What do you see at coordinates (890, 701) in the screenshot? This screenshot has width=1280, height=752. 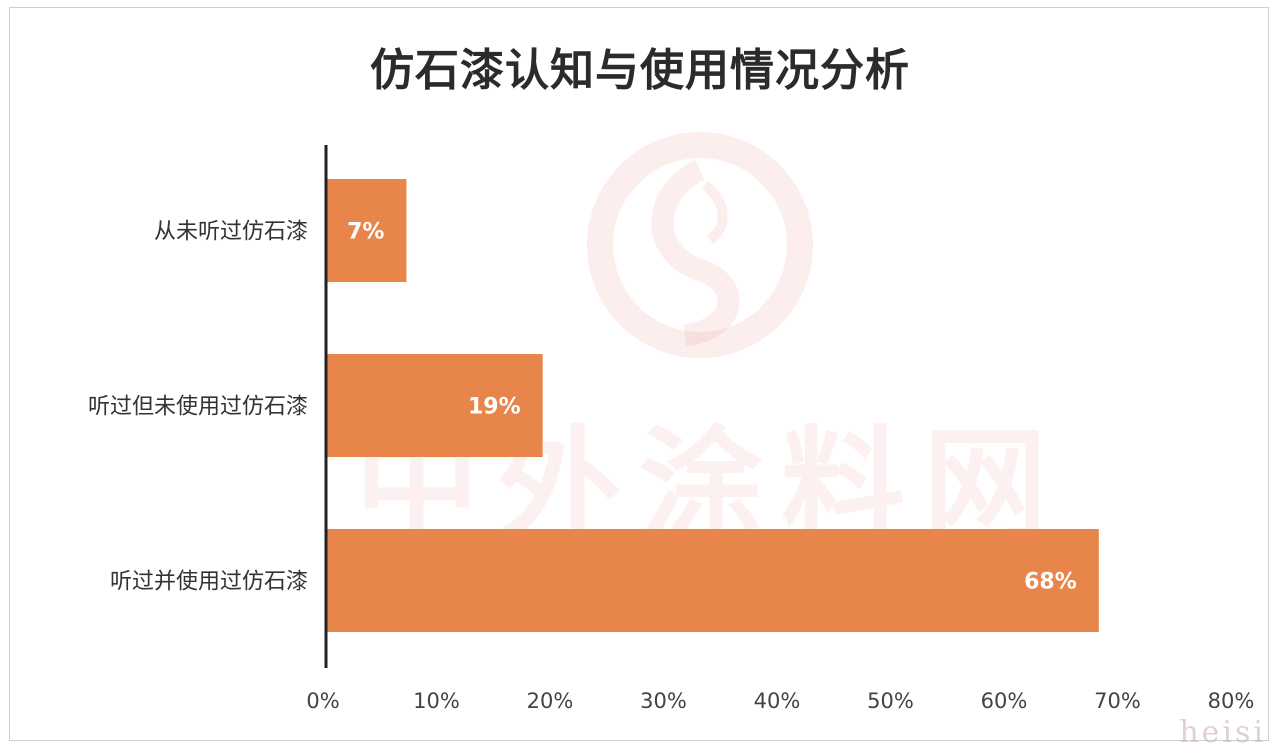 I see `x-tick-label: 50%` at bounding box center [890, 701].